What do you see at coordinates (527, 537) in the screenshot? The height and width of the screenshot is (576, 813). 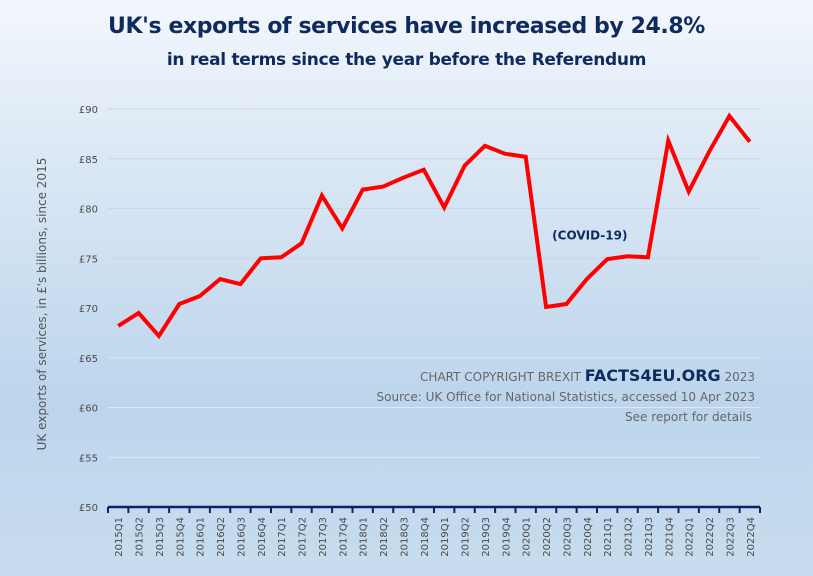 I see `x-tick-label: 2020Q1` at bounding box center [527, 537].